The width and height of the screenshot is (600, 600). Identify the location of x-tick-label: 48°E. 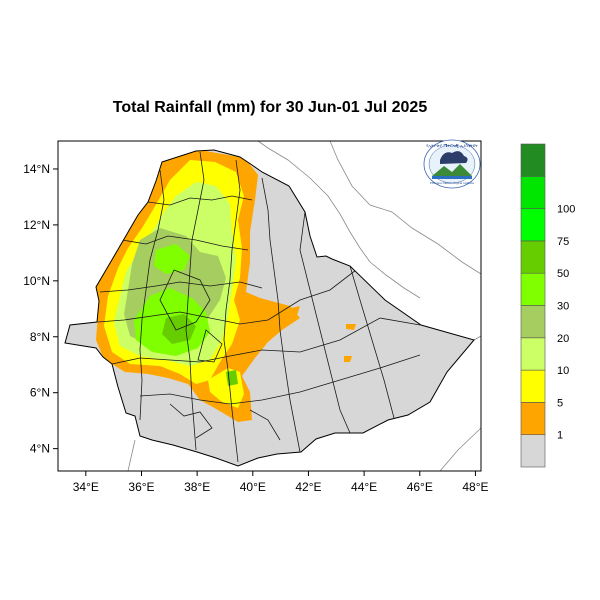
(475, 487).